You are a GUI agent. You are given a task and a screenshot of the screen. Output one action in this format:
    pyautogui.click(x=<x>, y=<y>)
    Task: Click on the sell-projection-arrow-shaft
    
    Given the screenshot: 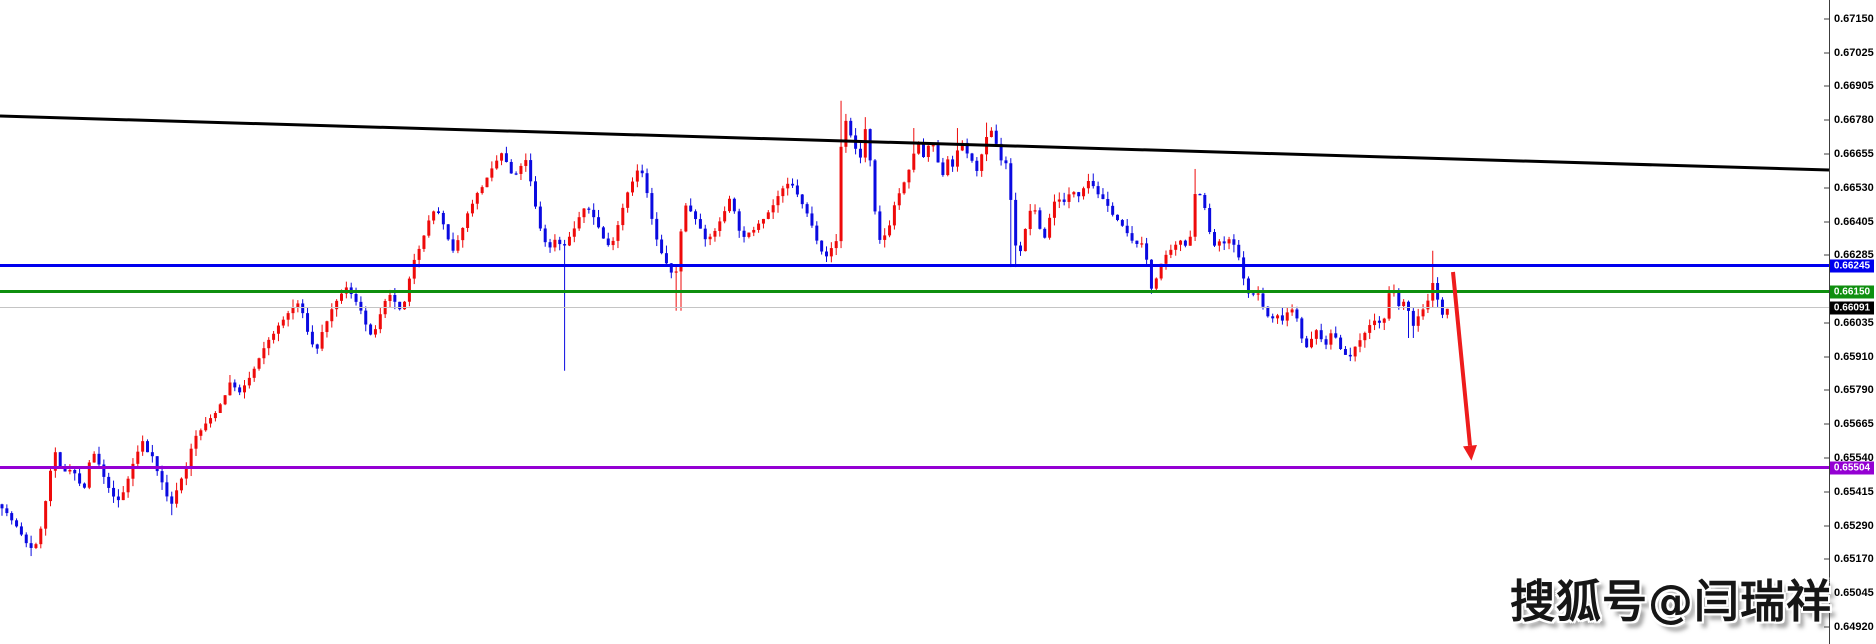 What is the action you would take?
    pyautogui.click(x=1461, y=358)
    